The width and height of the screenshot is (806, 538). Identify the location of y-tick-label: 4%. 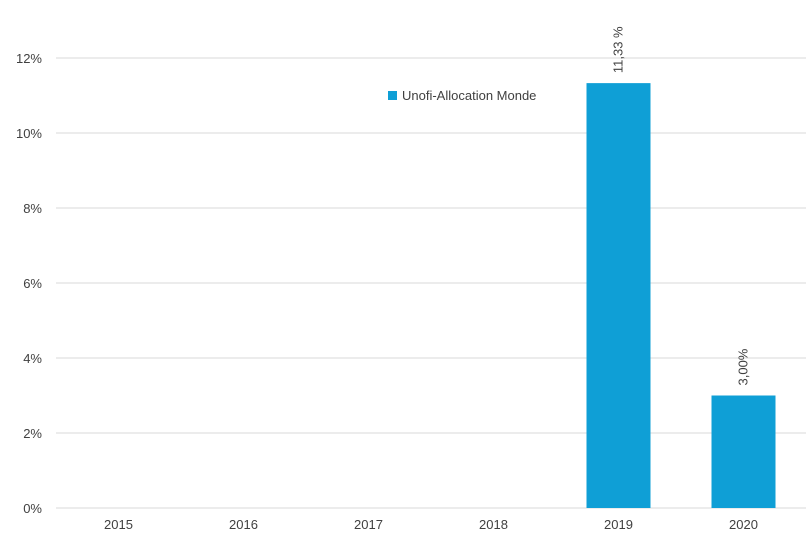
(32, 358).